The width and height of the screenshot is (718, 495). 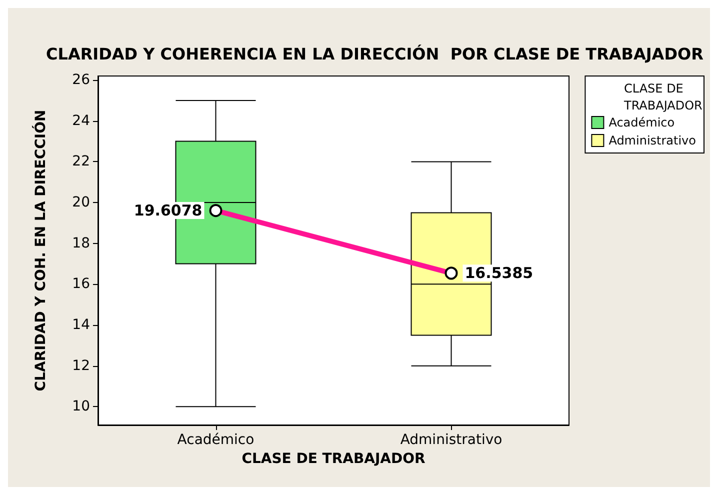 I want to click on y-tick-label: 16, so click(x=81, y=284).